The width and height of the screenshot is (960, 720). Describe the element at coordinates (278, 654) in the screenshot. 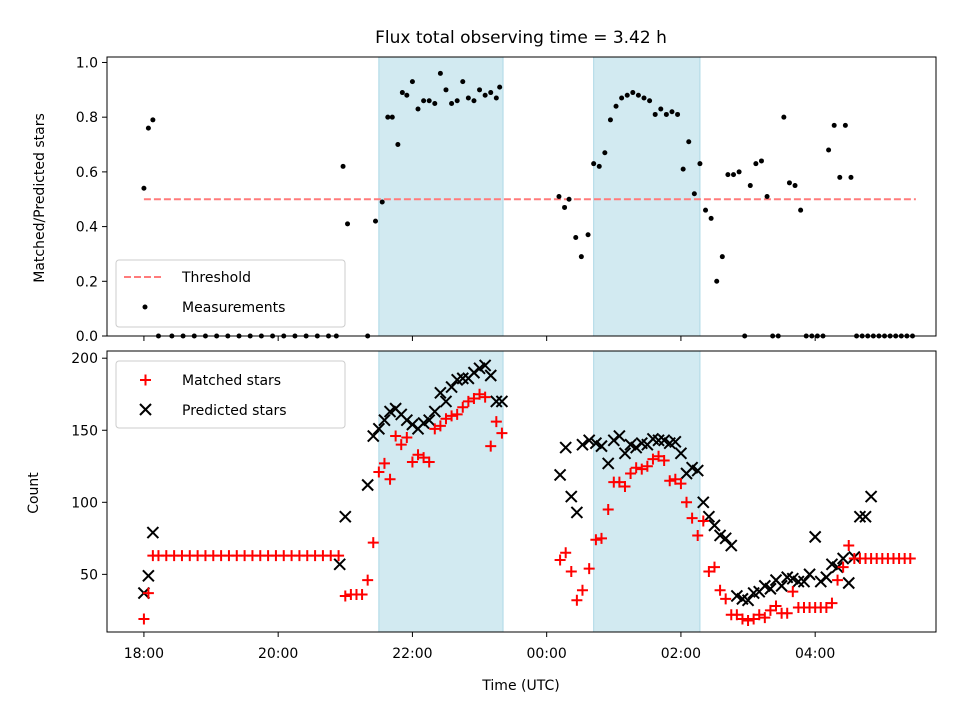

I see `x-tick-label: 20:00` at that location.